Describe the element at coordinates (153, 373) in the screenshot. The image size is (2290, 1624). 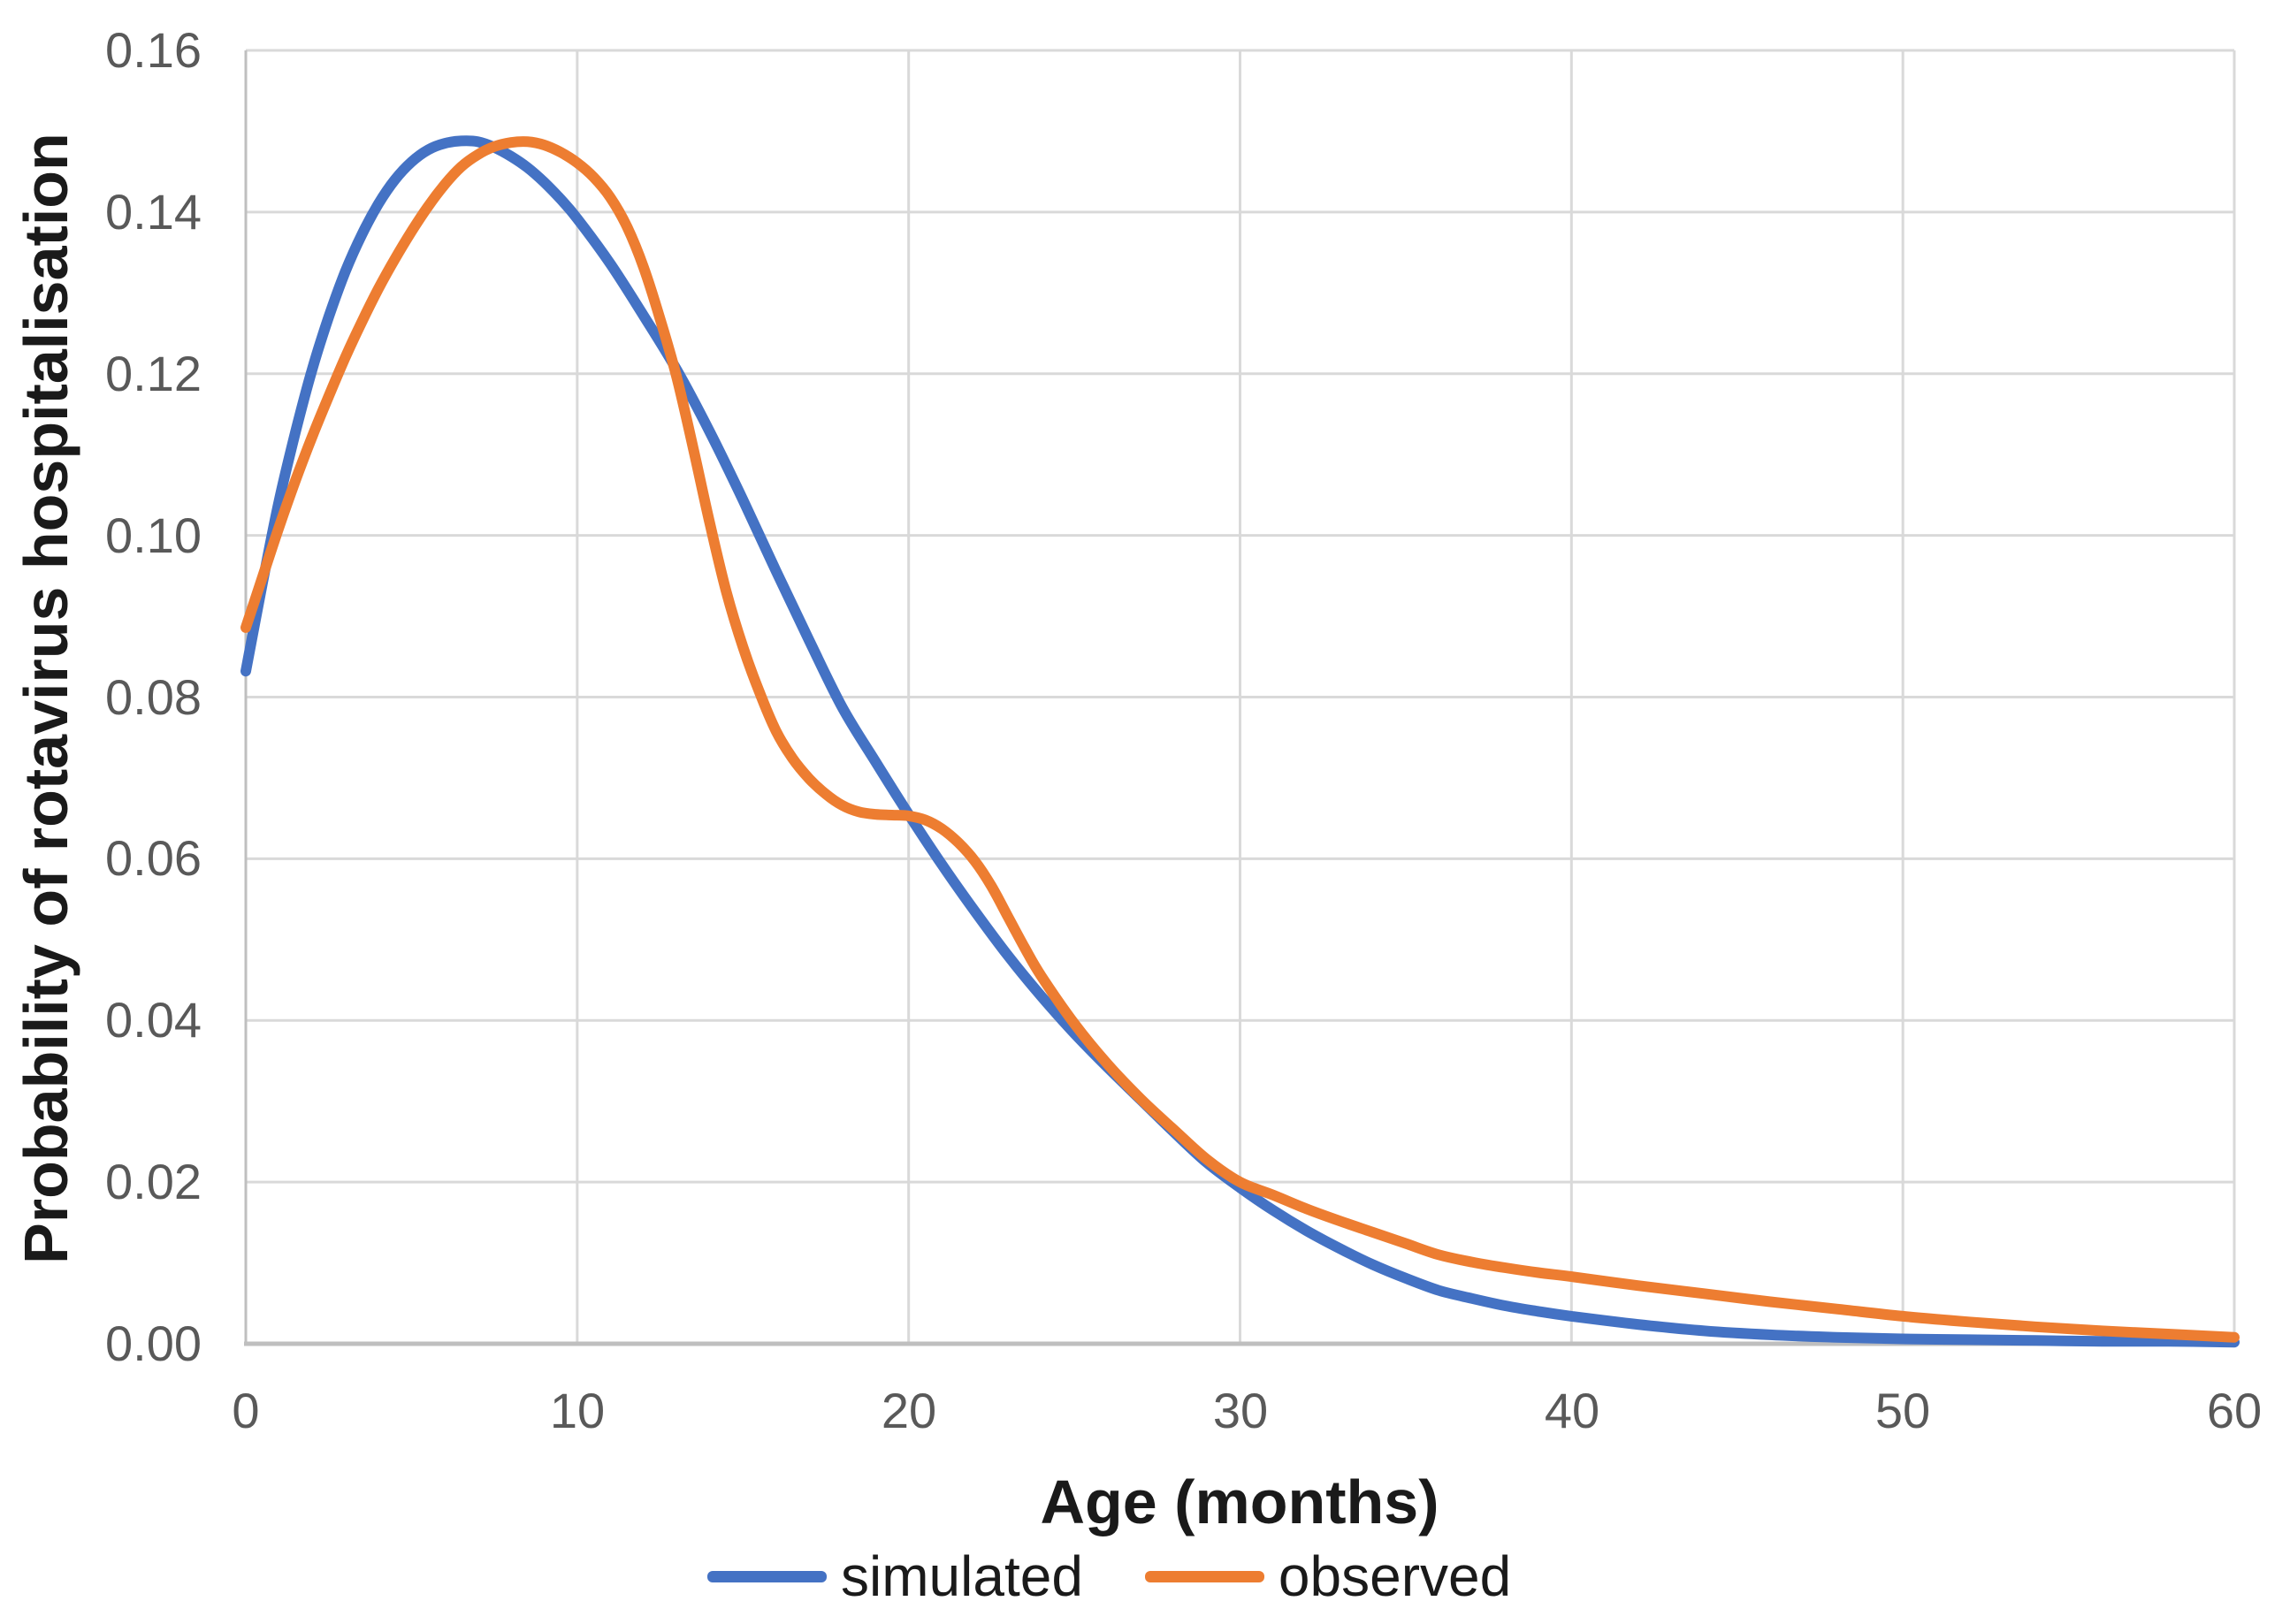
I see `y-tick-label: 0.12` at that location.